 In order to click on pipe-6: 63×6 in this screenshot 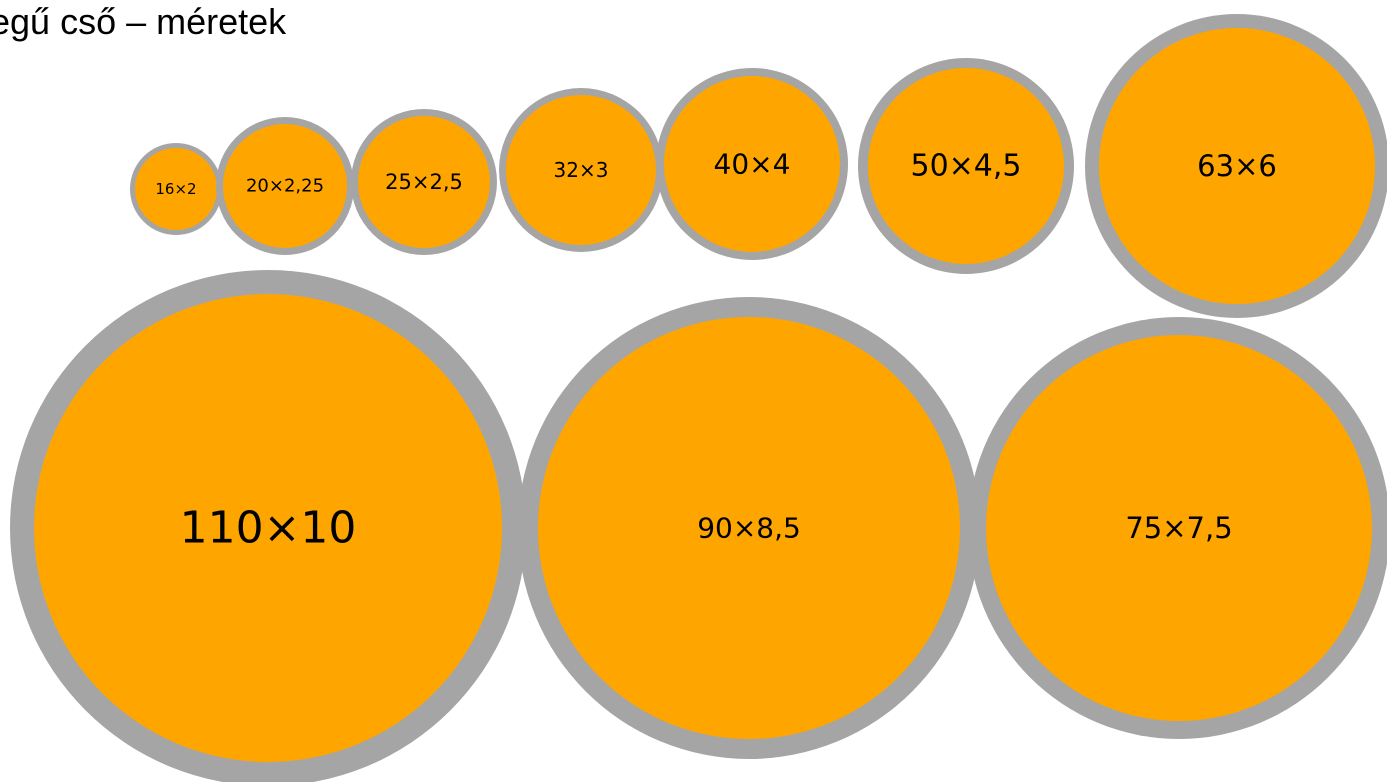, I will do `click(1236, 166)`.